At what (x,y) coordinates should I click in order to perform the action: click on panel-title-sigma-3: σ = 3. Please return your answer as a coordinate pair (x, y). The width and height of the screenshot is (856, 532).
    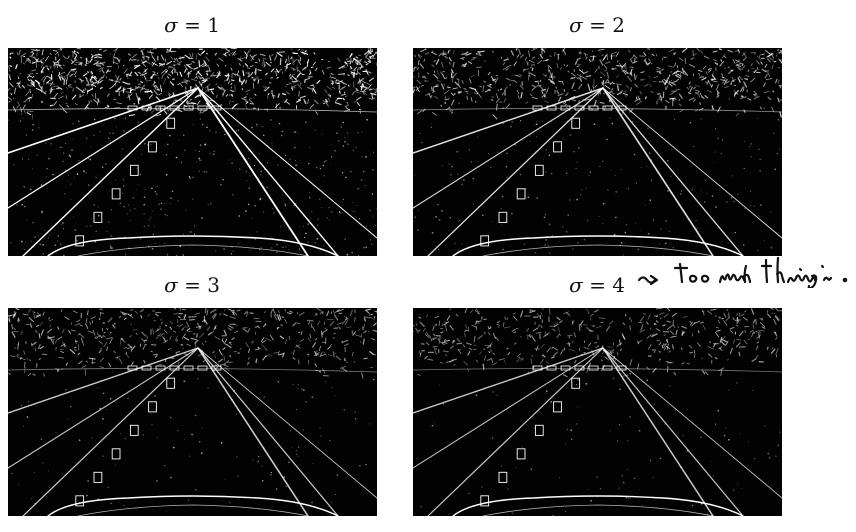
    Looking at the image, I should click on (192, 285).